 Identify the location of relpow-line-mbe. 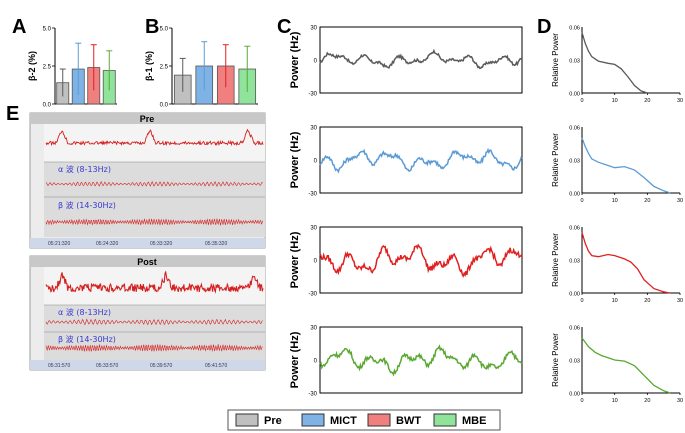
(626, 365).